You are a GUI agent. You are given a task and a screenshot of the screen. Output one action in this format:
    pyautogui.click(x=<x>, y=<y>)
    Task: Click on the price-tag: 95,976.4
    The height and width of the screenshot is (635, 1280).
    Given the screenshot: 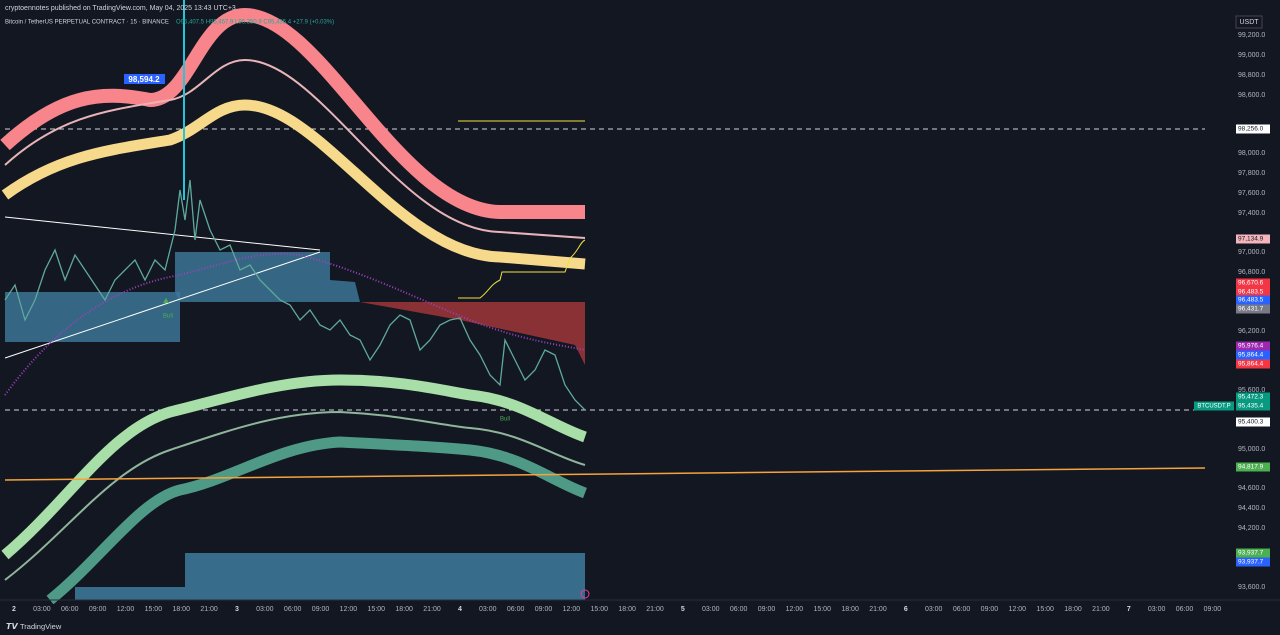 What is the action you would take?
    pyautogui.click(x=1251, y=346)
    